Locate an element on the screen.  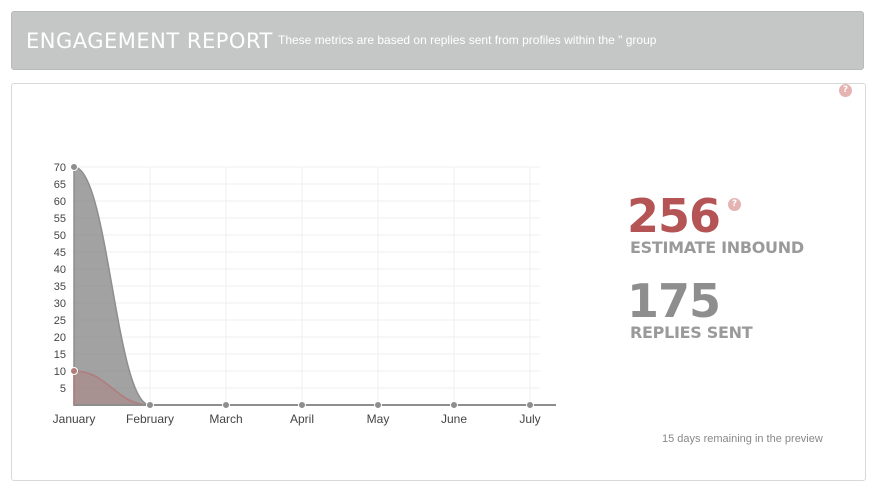
y-tick-label: 15 is located at coordinates (60, 355).